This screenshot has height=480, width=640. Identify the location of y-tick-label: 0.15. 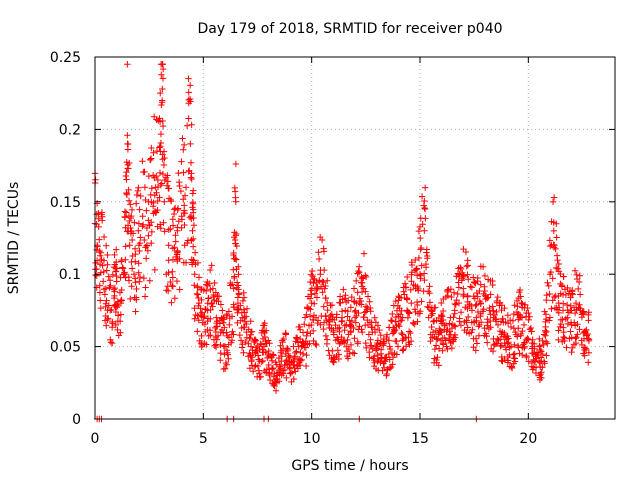
(65, 203).